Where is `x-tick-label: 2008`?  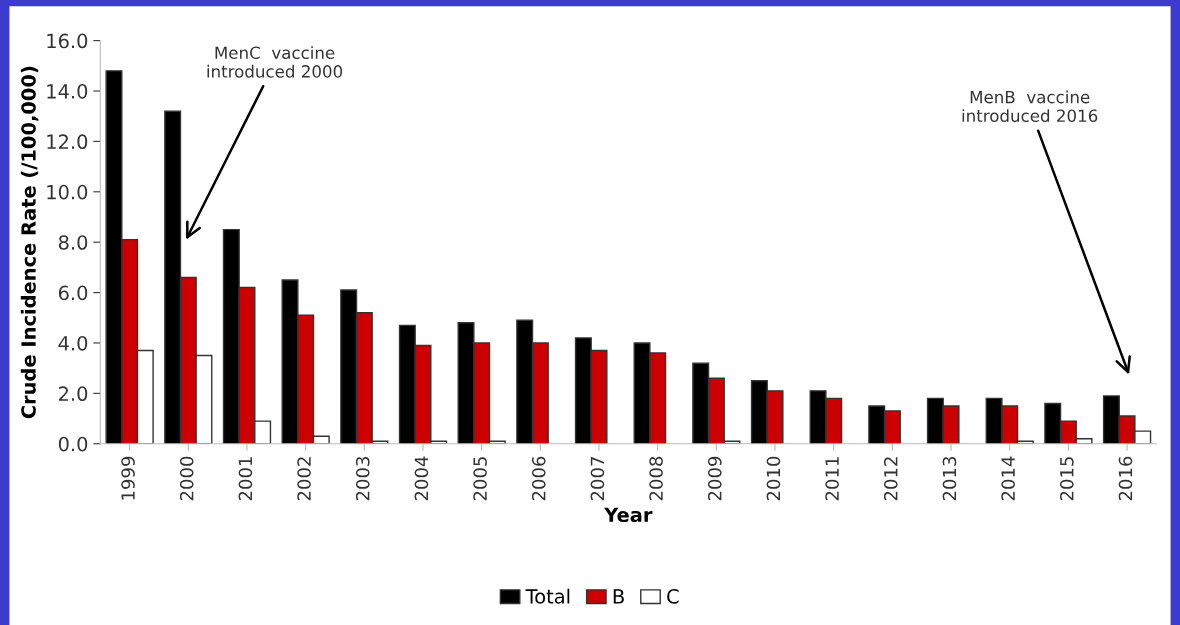 x-tick-label: 2008 is located at coordinates (656, 478).